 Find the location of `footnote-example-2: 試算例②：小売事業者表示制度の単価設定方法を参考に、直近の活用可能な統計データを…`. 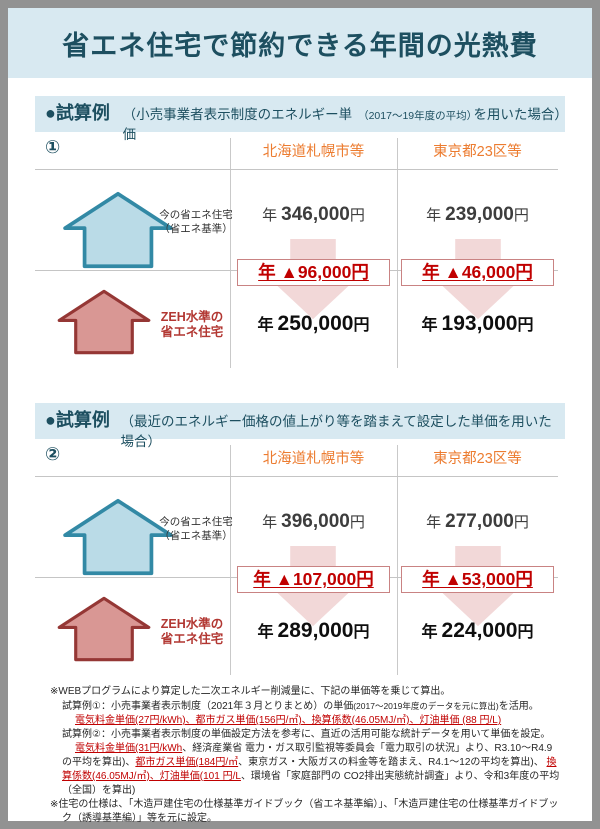

footnote-example-2: 試算例②：小売事業者表示制度の単価設定方法を参考に、直近の活用可能な統計データを… is located at coordinates (306, 734).